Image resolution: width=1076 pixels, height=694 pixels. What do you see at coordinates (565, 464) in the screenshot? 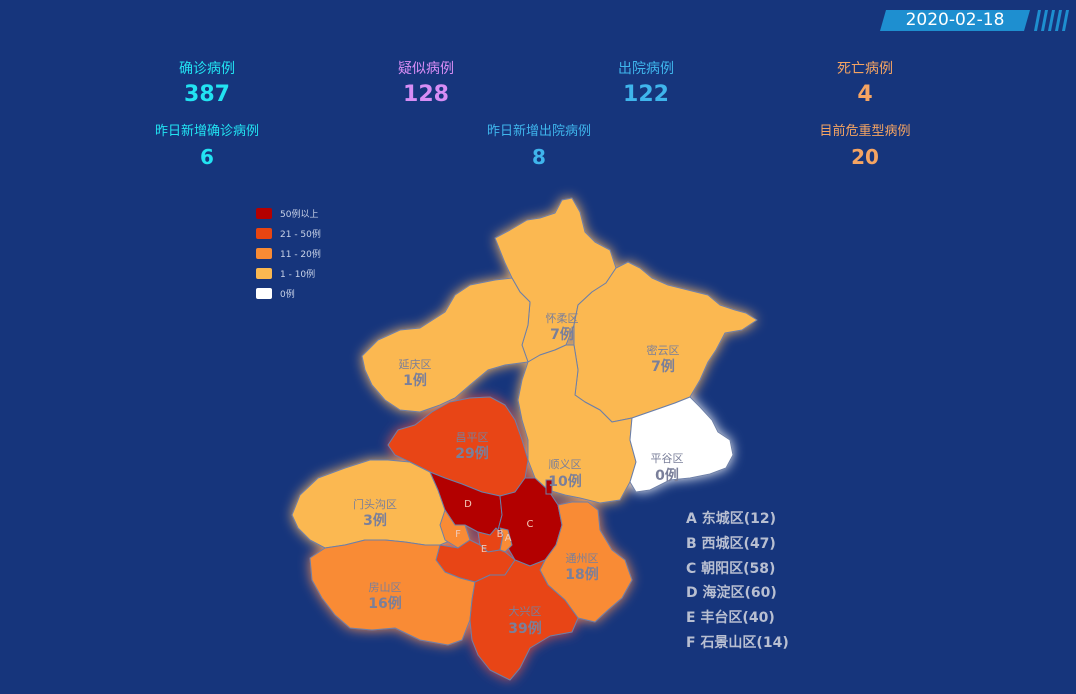
I see `label-shunyi-name: 顺义区` at bounding box center [565, 464].